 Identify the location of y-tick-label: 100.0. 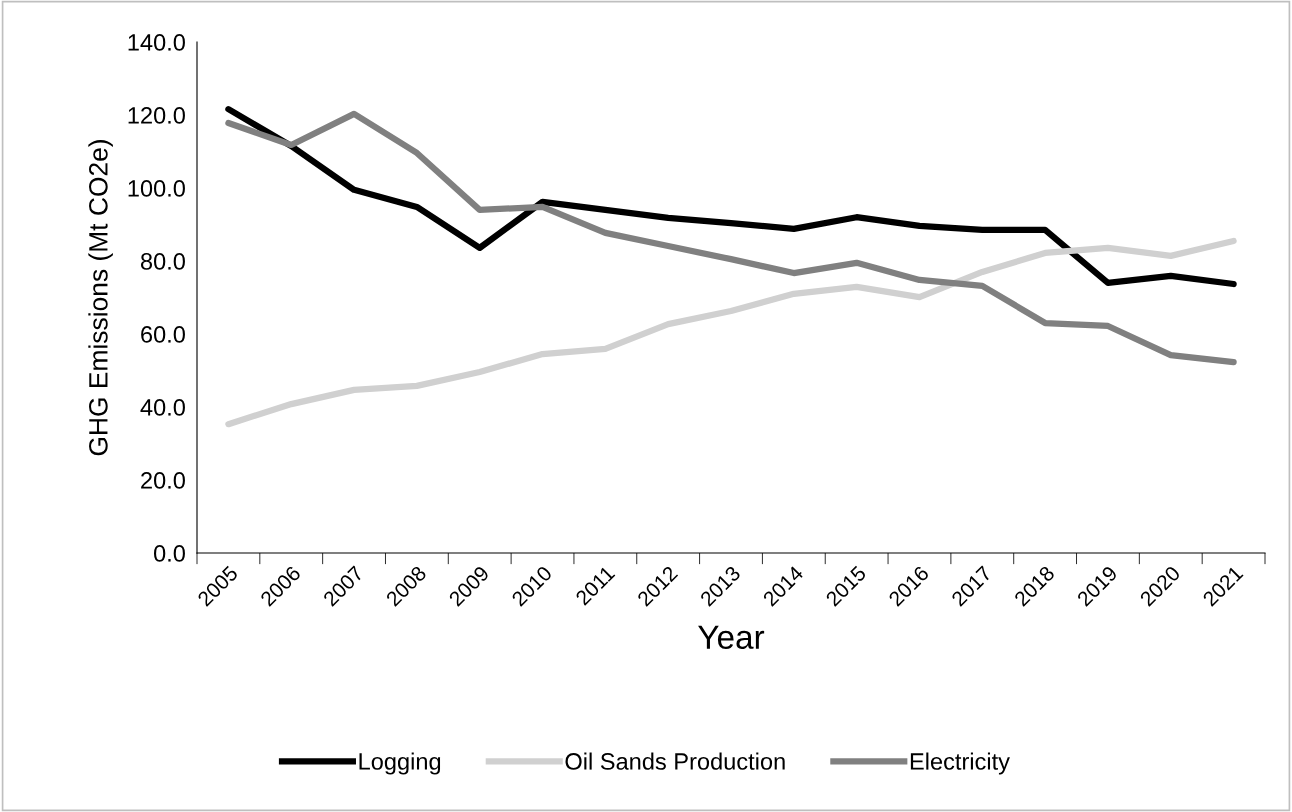
(156, 188).